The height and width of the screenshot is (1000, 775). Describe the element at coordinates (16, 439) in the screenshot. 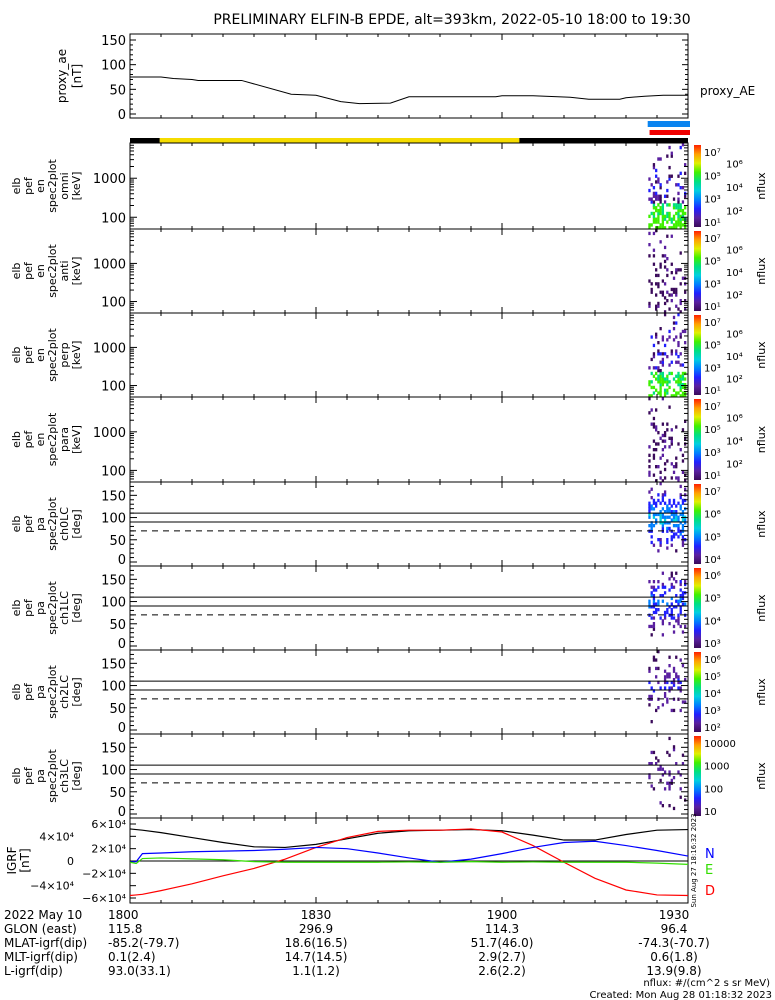

I see `y-axis-label: elb` at that location.